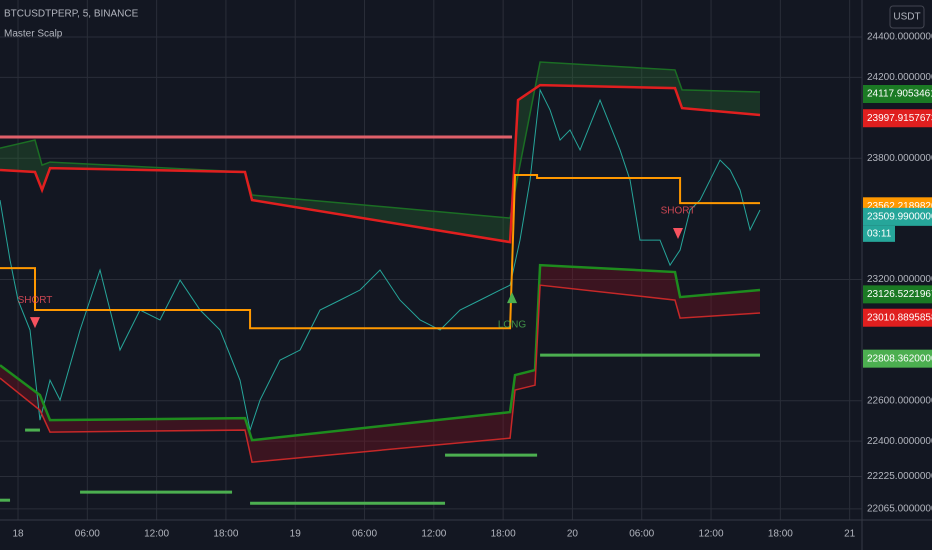 This screenshot has width=932, height=550. I want to click on price-label: 24117.90534615, so click(899, 94).